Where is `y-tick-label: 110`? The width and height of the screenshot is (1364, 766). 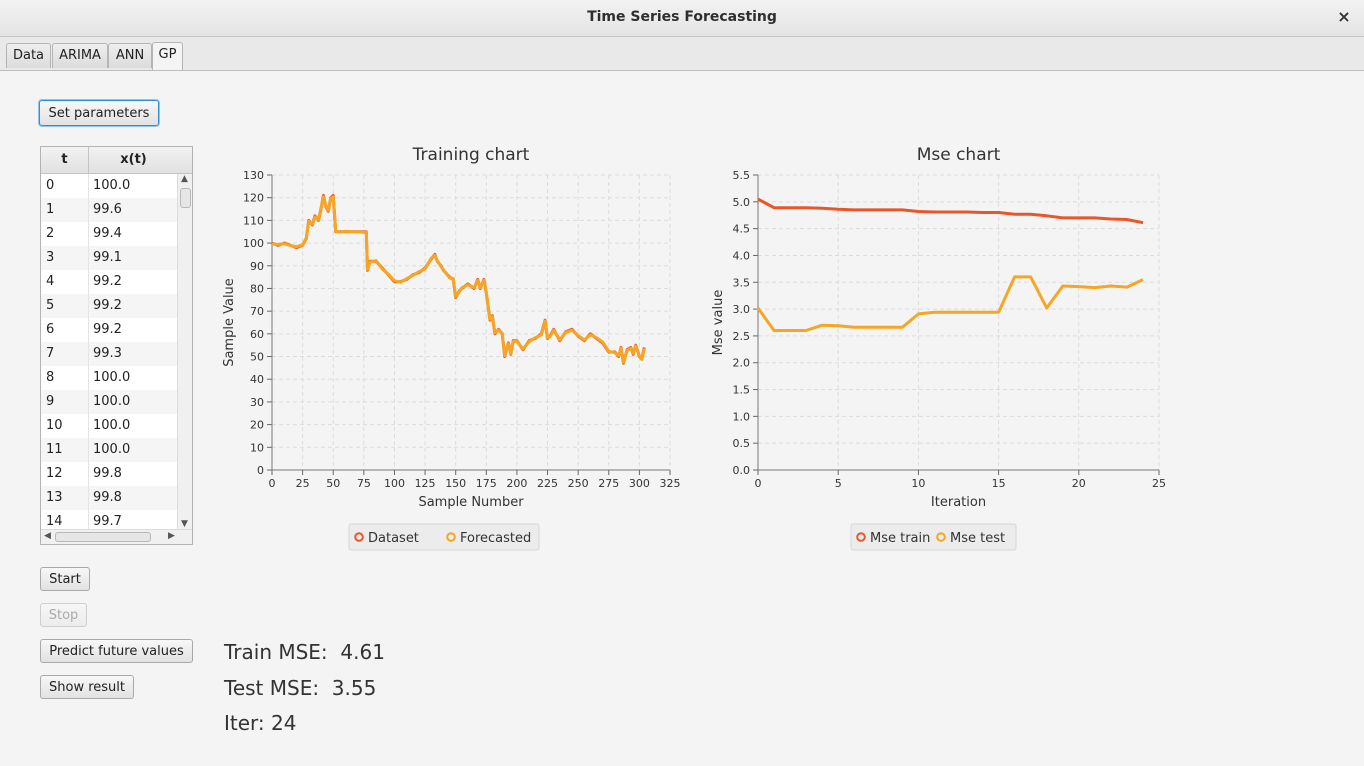
y-tick-label: 110 is located at coordinates (253, 220).